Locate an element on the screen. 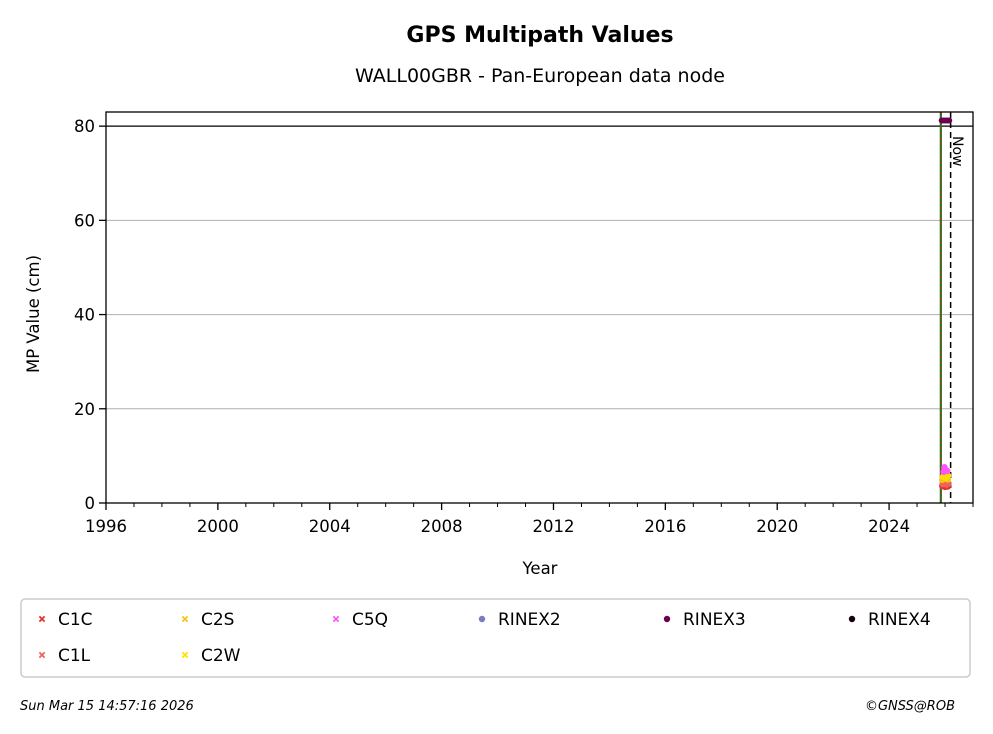  legend-marker-c2w is located at coordinates (185, 655).